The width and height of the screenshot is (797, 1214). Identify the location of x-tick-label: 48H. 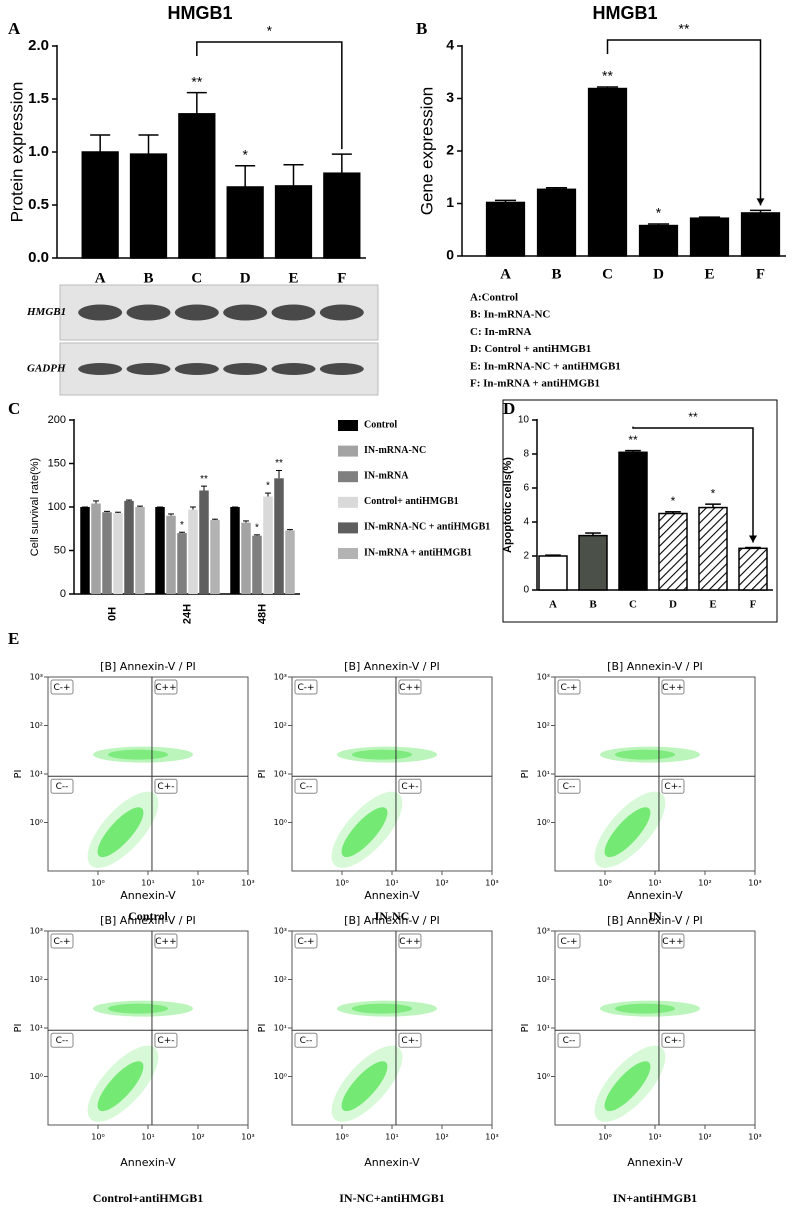
(262, 614).